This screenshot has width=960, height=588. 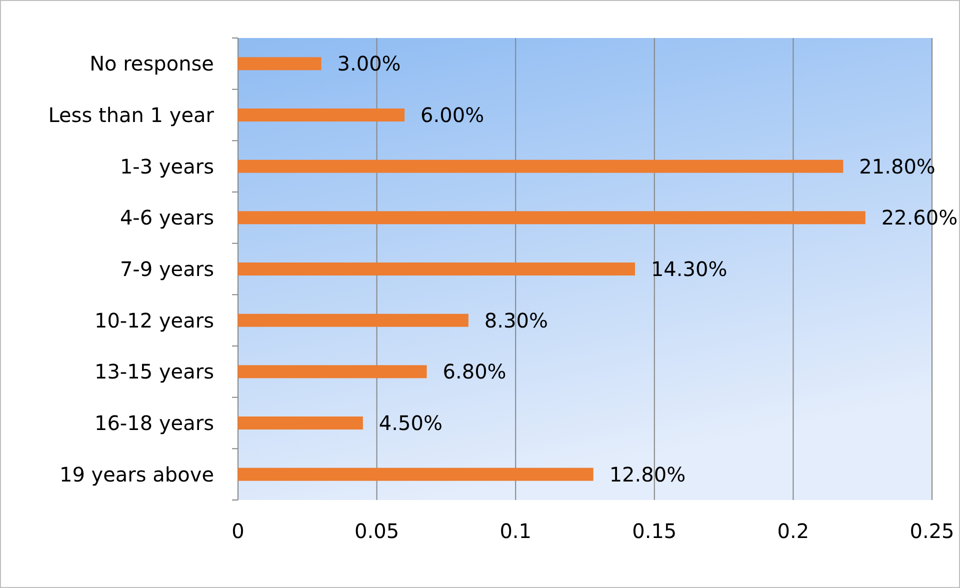 I want to click on y-tick-label: 10-12 years, so click(x=154, y=320).